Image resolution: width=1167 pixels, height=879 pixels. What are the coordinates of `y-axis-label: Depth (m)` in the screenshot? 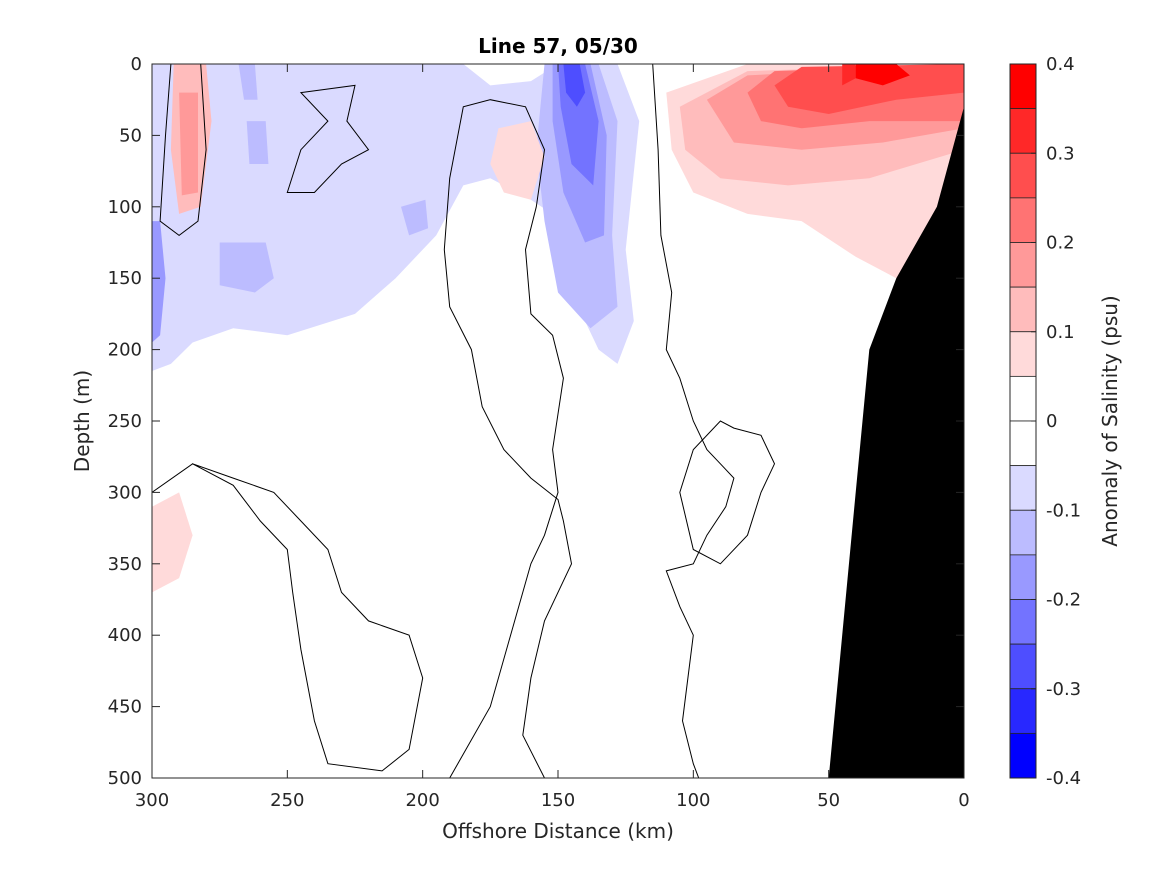 It's located at (82, 421).